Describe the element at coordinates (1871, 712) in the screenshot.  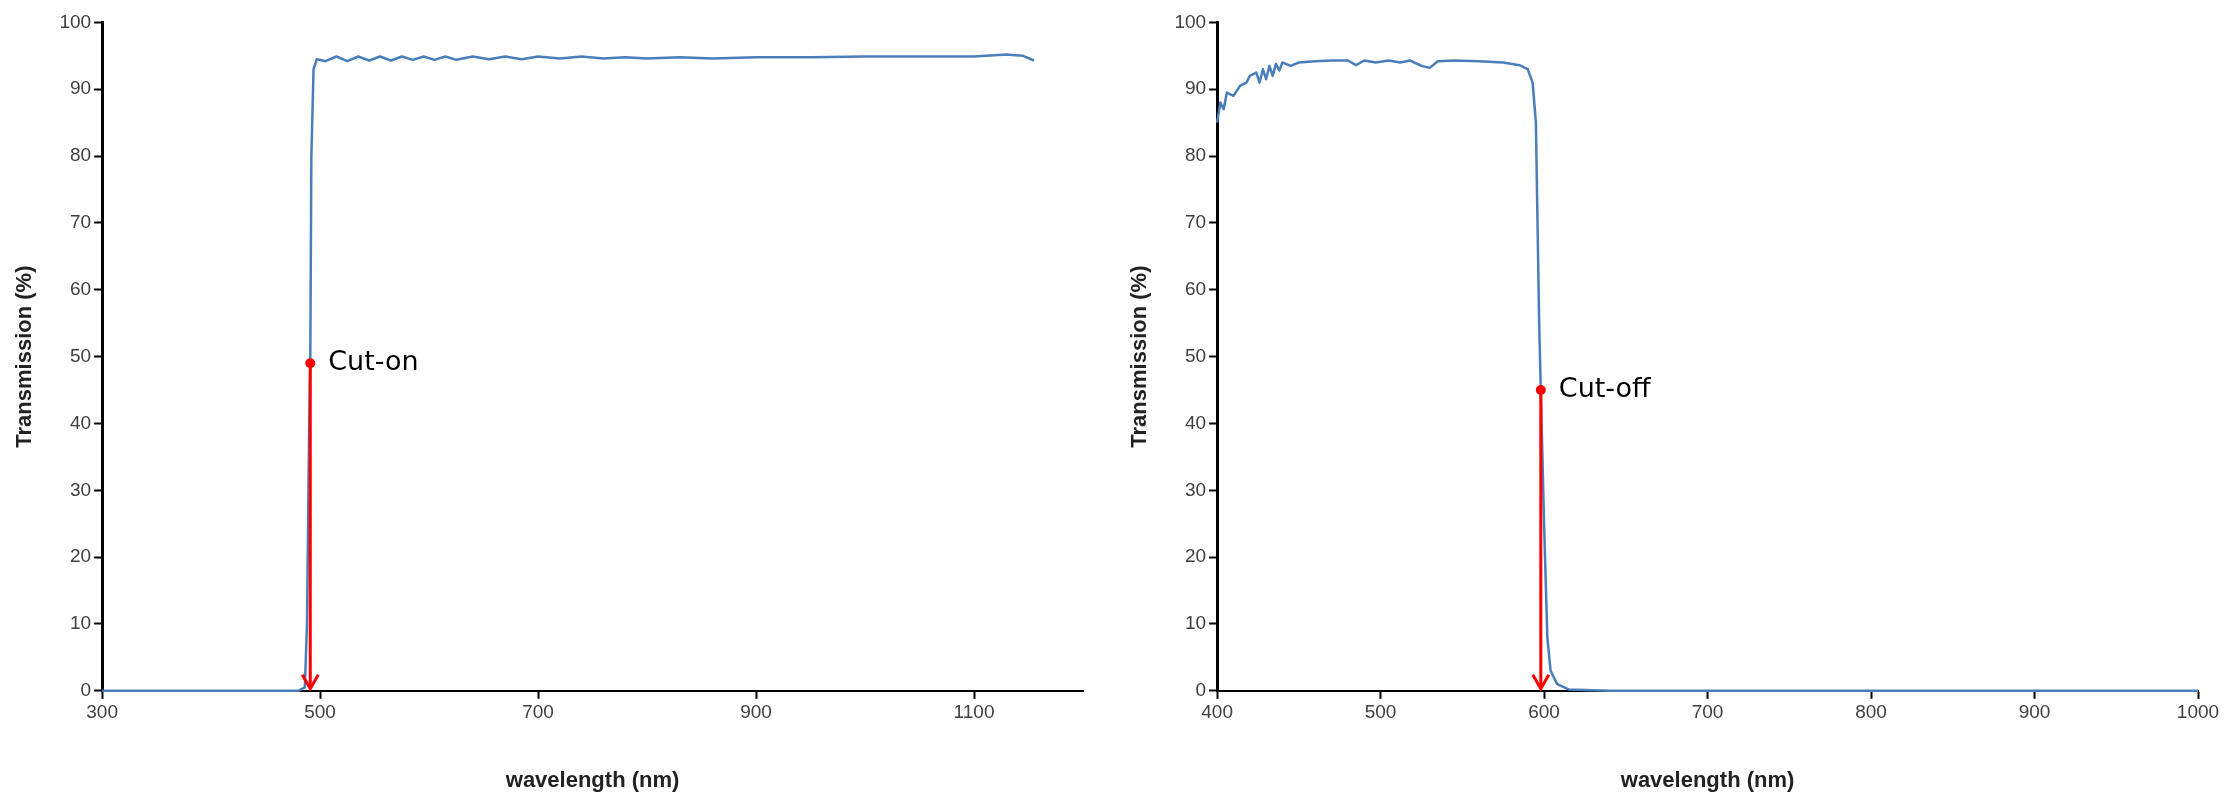
I see `x-tick-label: 800` at that location.